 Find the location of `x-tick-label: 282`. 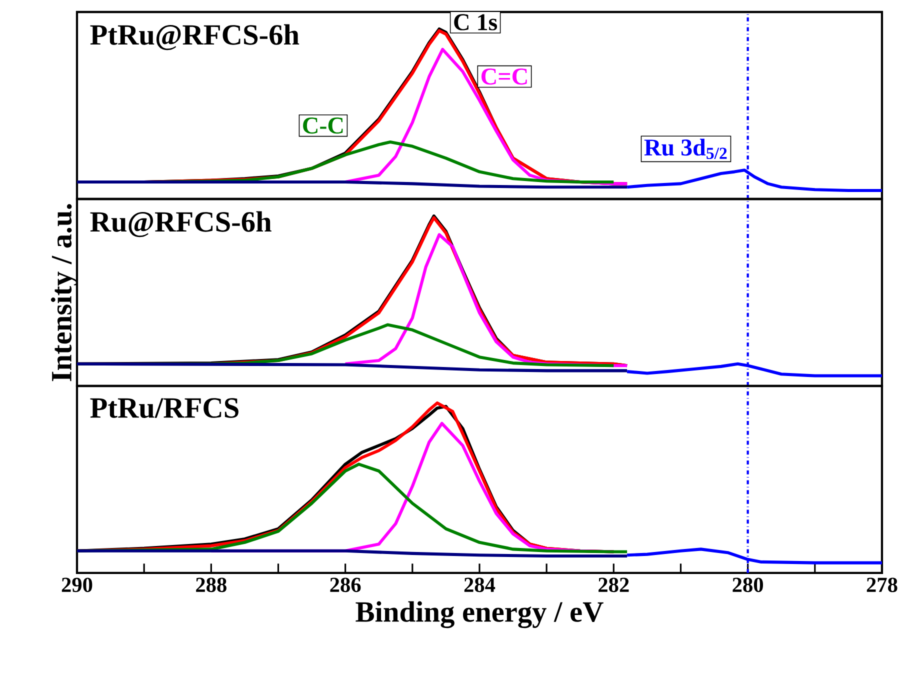

x-tick-label: 282 is located at coordinates (613, 585).